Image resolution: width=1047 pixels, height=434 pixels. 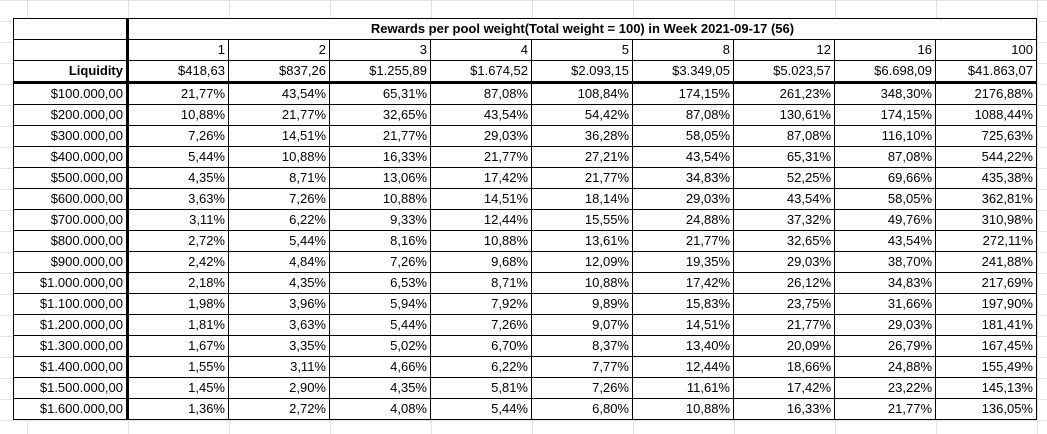 I want to click on value-cell: 26,79%, so click(x=885, y=346).